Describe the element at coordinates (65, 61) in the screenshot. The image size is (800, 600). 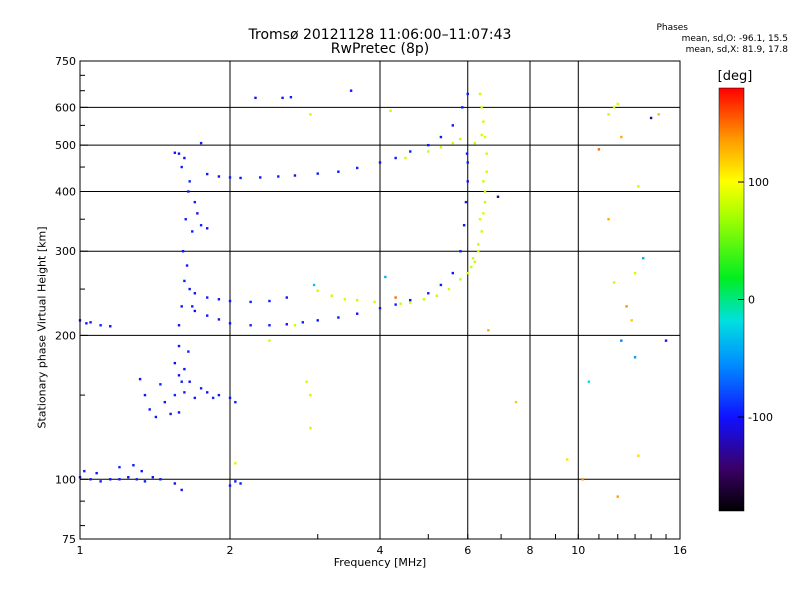
I see `y-tick-label: 750` at that location.